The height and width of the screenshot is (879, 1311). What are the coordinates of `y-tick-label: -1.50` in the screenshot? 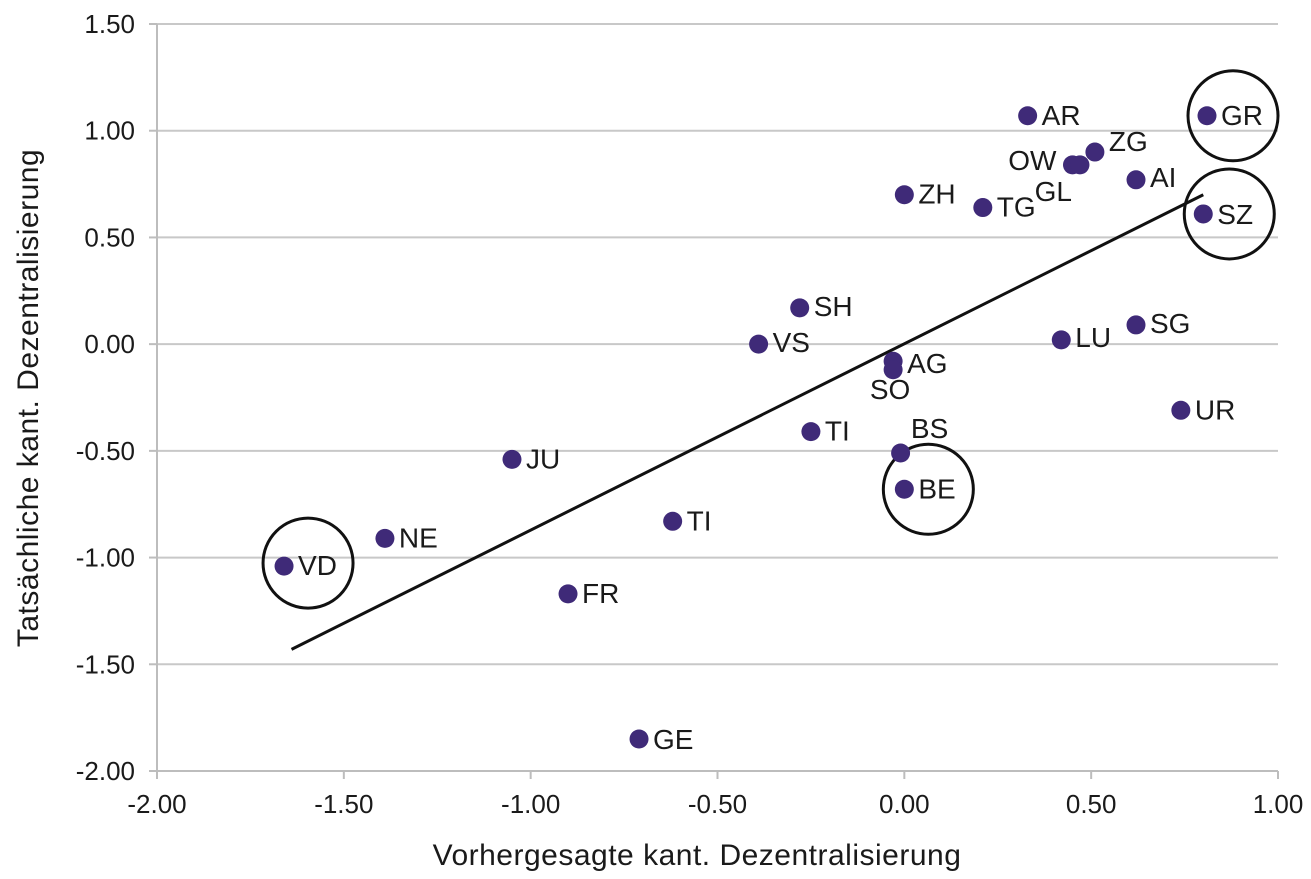 It's located at (105, 664).